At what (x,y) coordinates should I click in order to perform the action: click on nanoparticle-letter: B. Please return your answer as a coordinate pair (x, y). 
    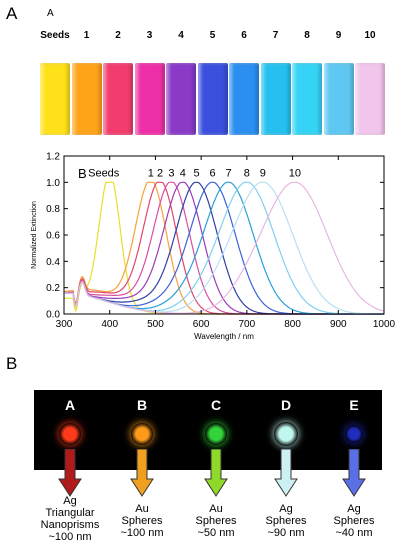
    Looking at the image, I should click on (142, 405).